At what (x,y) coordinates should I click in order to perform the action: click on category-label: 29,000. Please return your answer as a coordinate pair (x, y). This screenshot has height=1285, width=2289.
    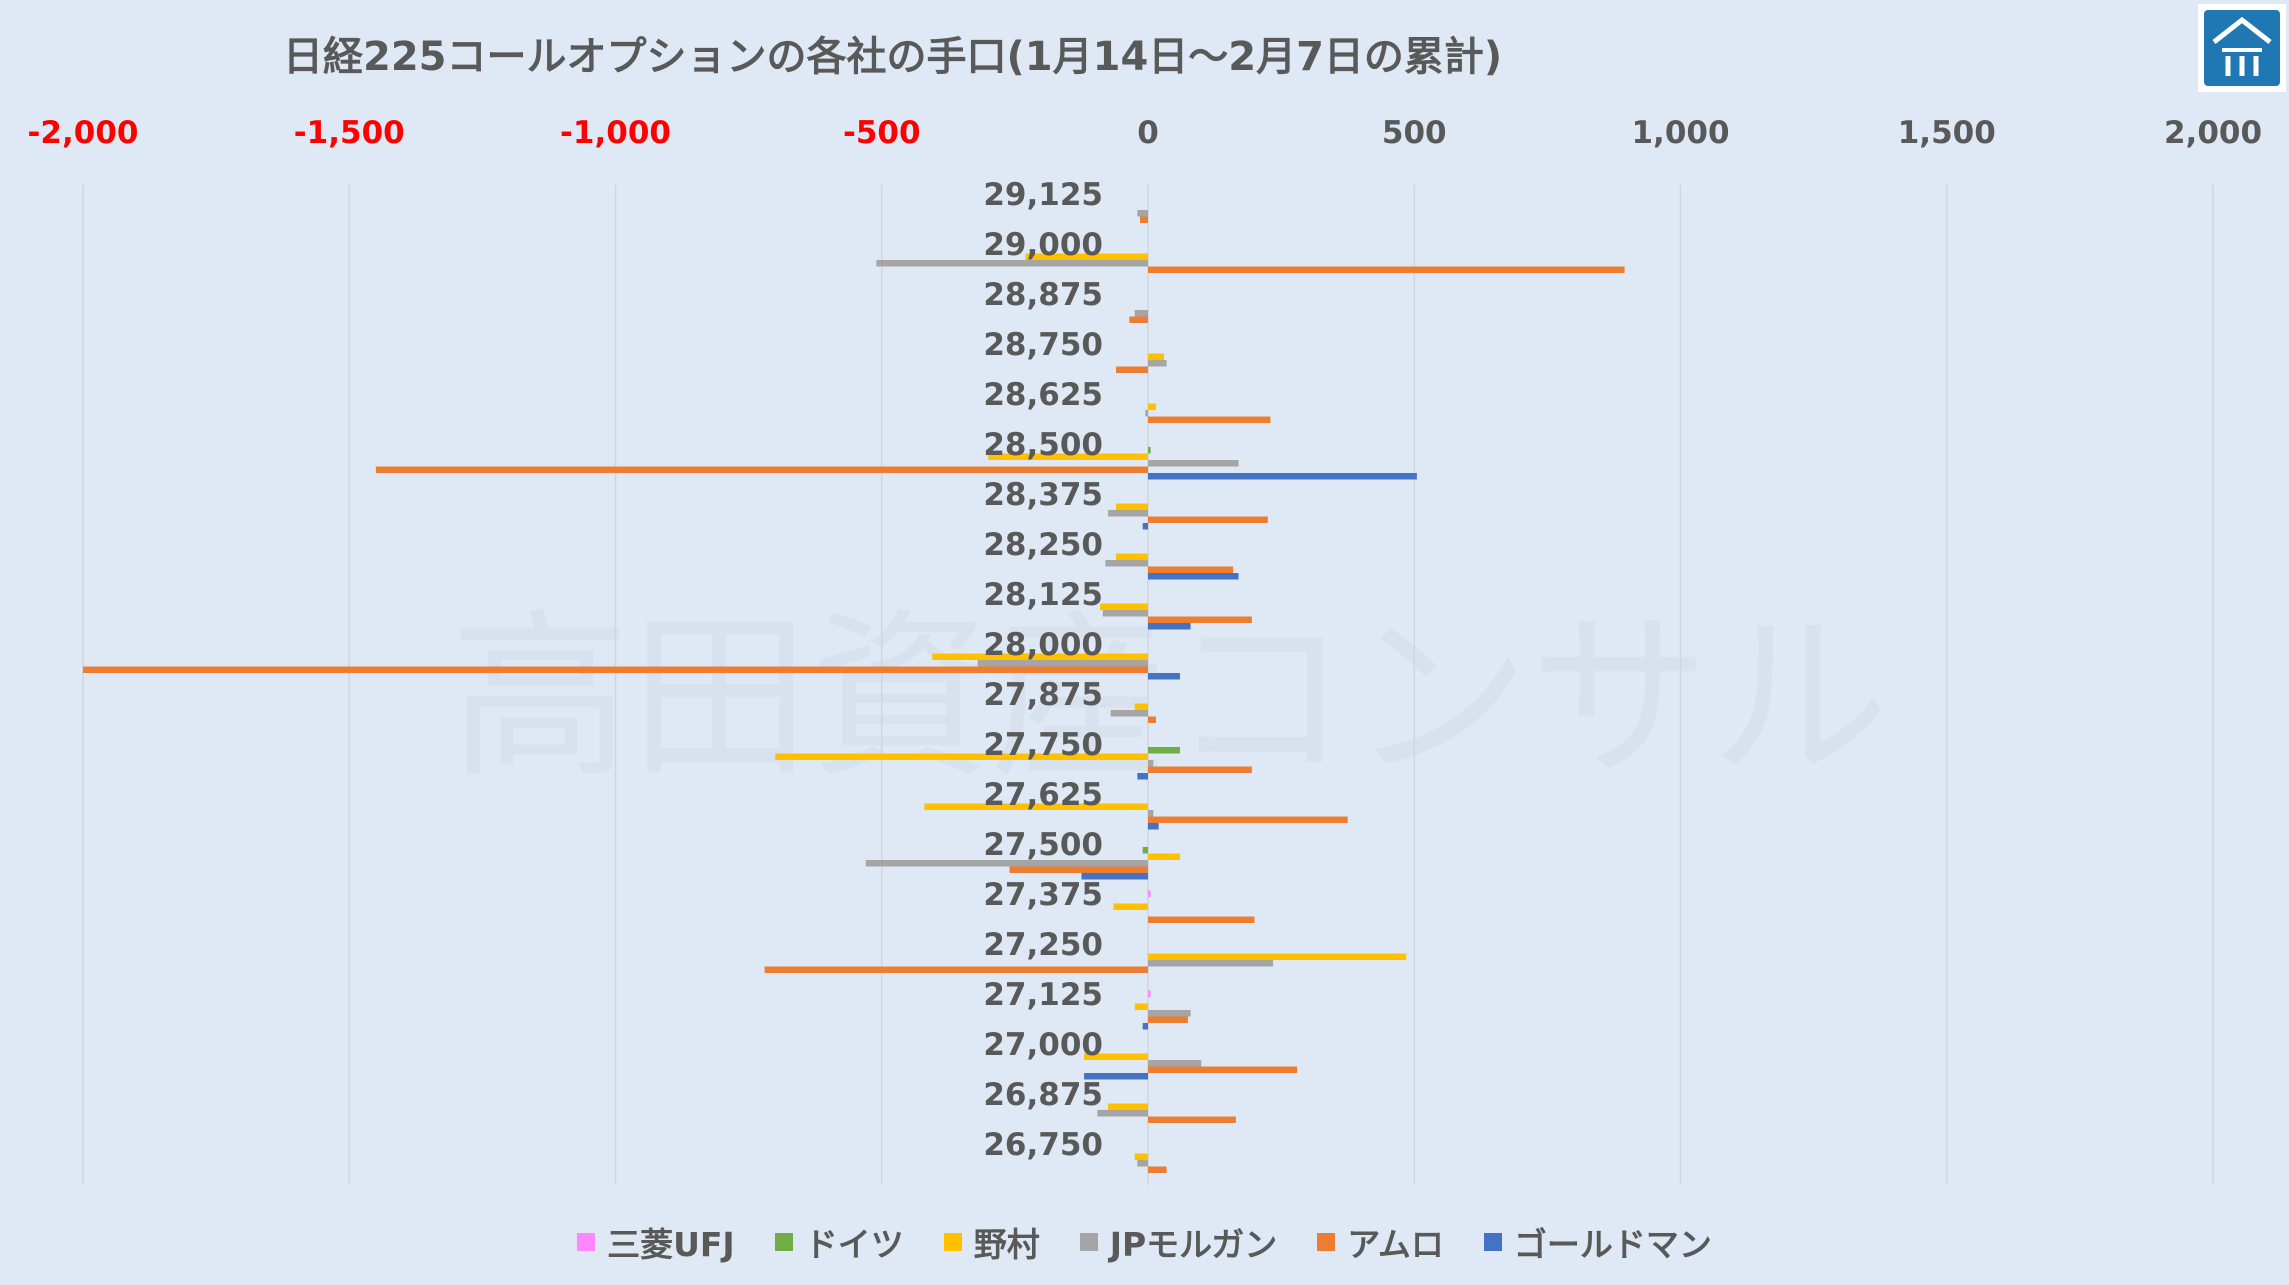
    Looking at the image, I should click on (1043, 245).